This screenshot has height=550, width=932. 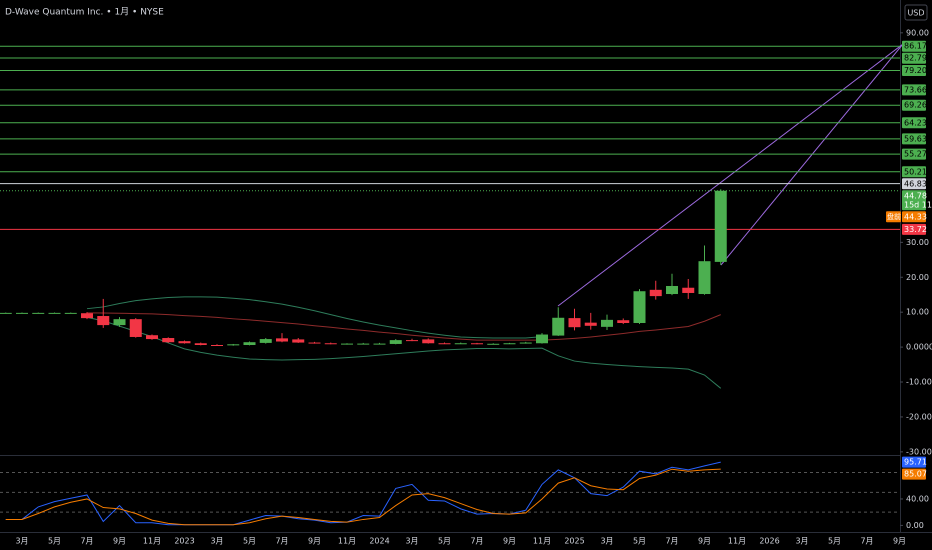 I want to click on y-tick-label: -20.00, so click(x=919, y=416).